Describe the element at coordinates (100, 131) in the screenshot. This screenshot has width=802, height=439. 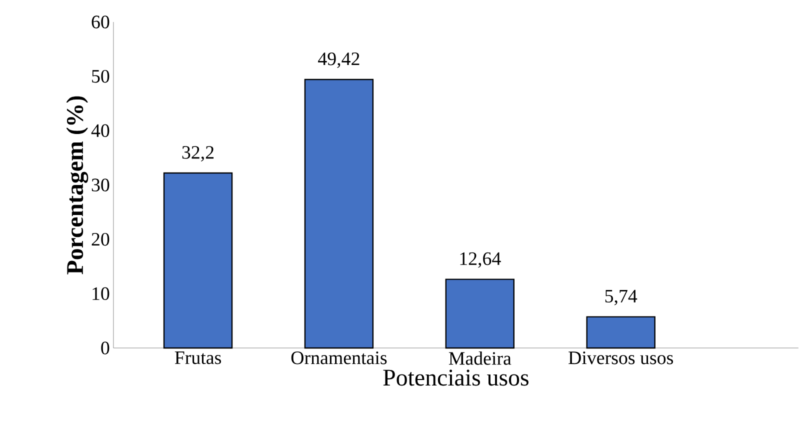
I see `y-tick-label: 40` at that location.